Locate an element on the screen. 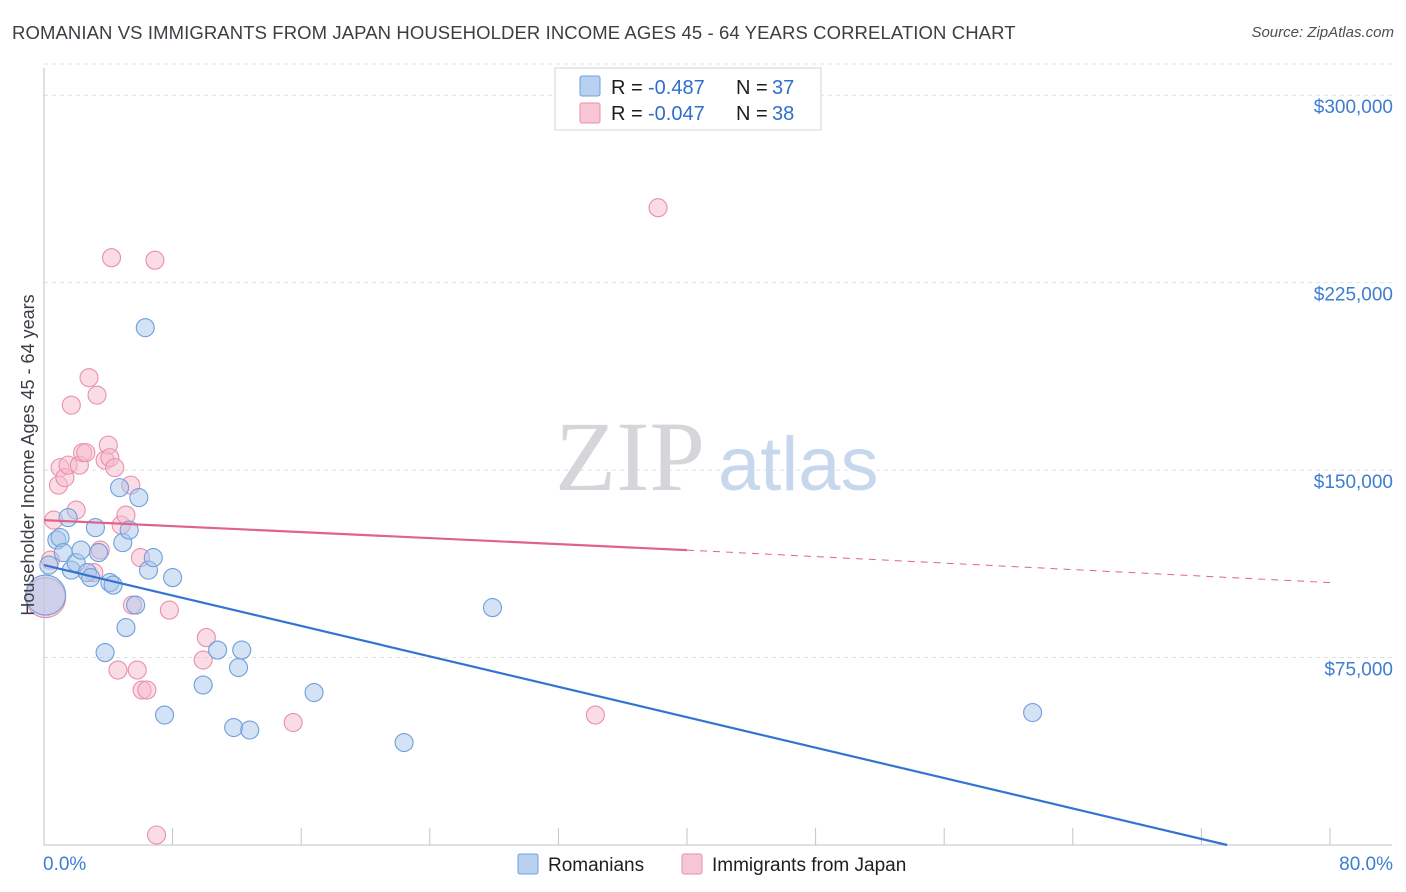  series-legend: Romanians Immigrants from Japan is located at coordinates (711, 864).